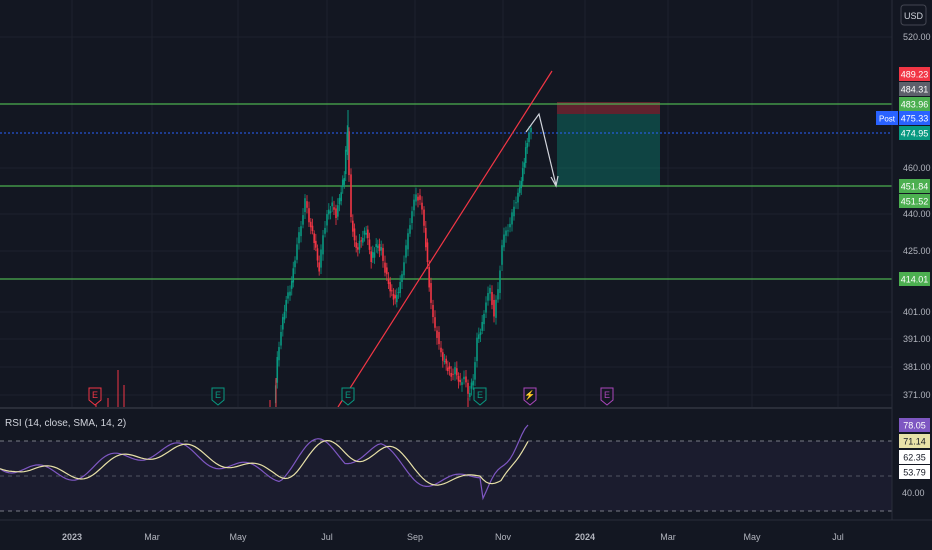 This screenshot has width=932, height=550. I want to click on rsi-badge-value: 62.35, so click(914, 458).